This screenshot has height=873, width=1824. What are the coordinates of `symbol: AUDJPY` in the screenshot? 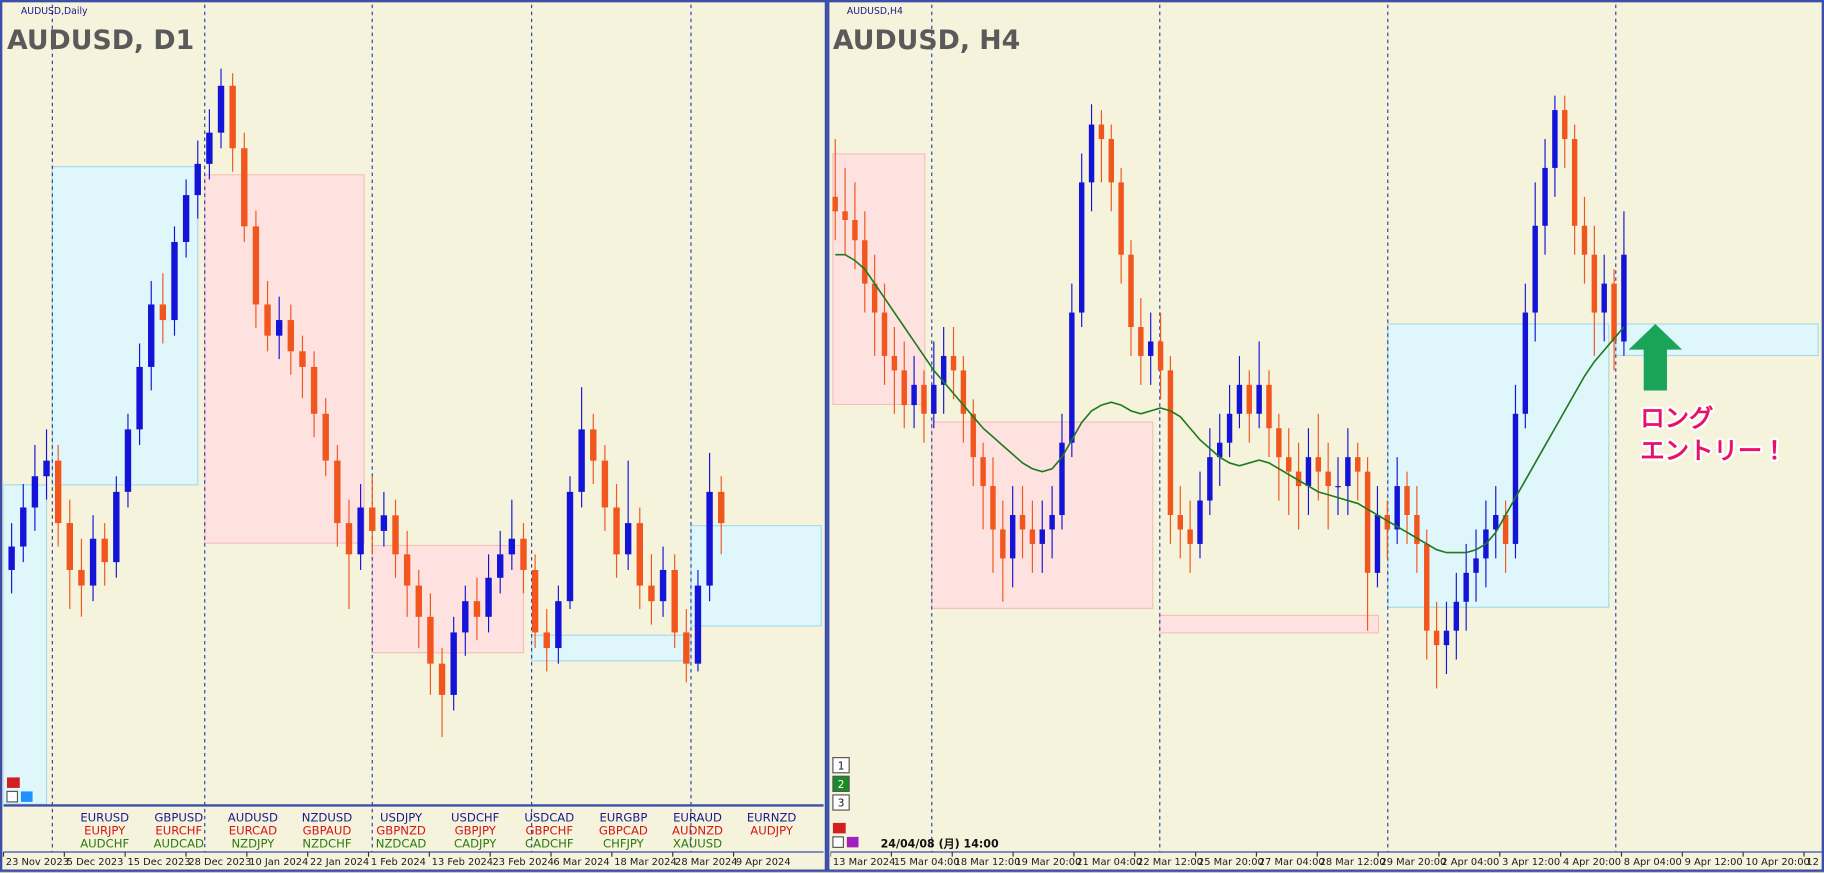 It's located at (772, 831).